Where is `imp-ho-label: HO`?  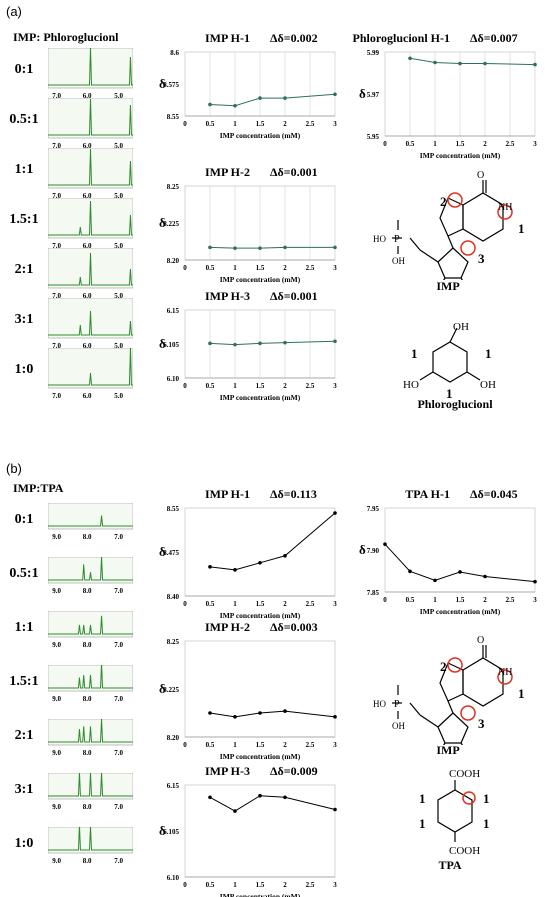 imp-ho-label: HO is located at coordinates (379, 239).